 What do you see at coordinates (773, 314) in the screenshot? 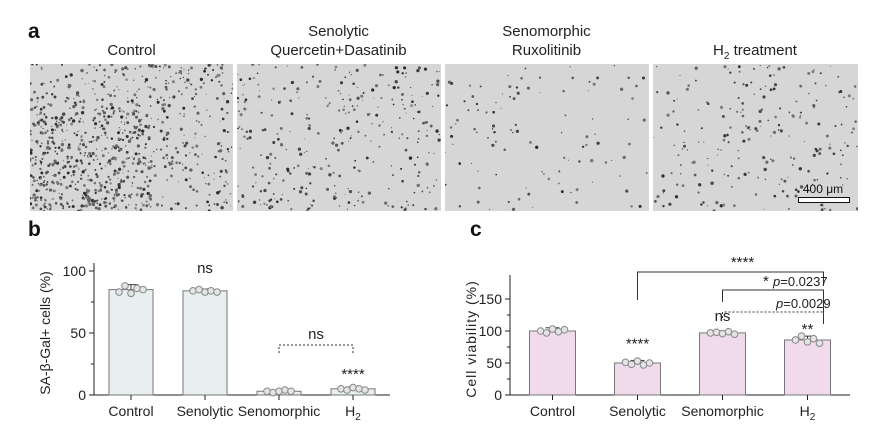
I see `comparison-bracket` at bounding box center [773, 314].